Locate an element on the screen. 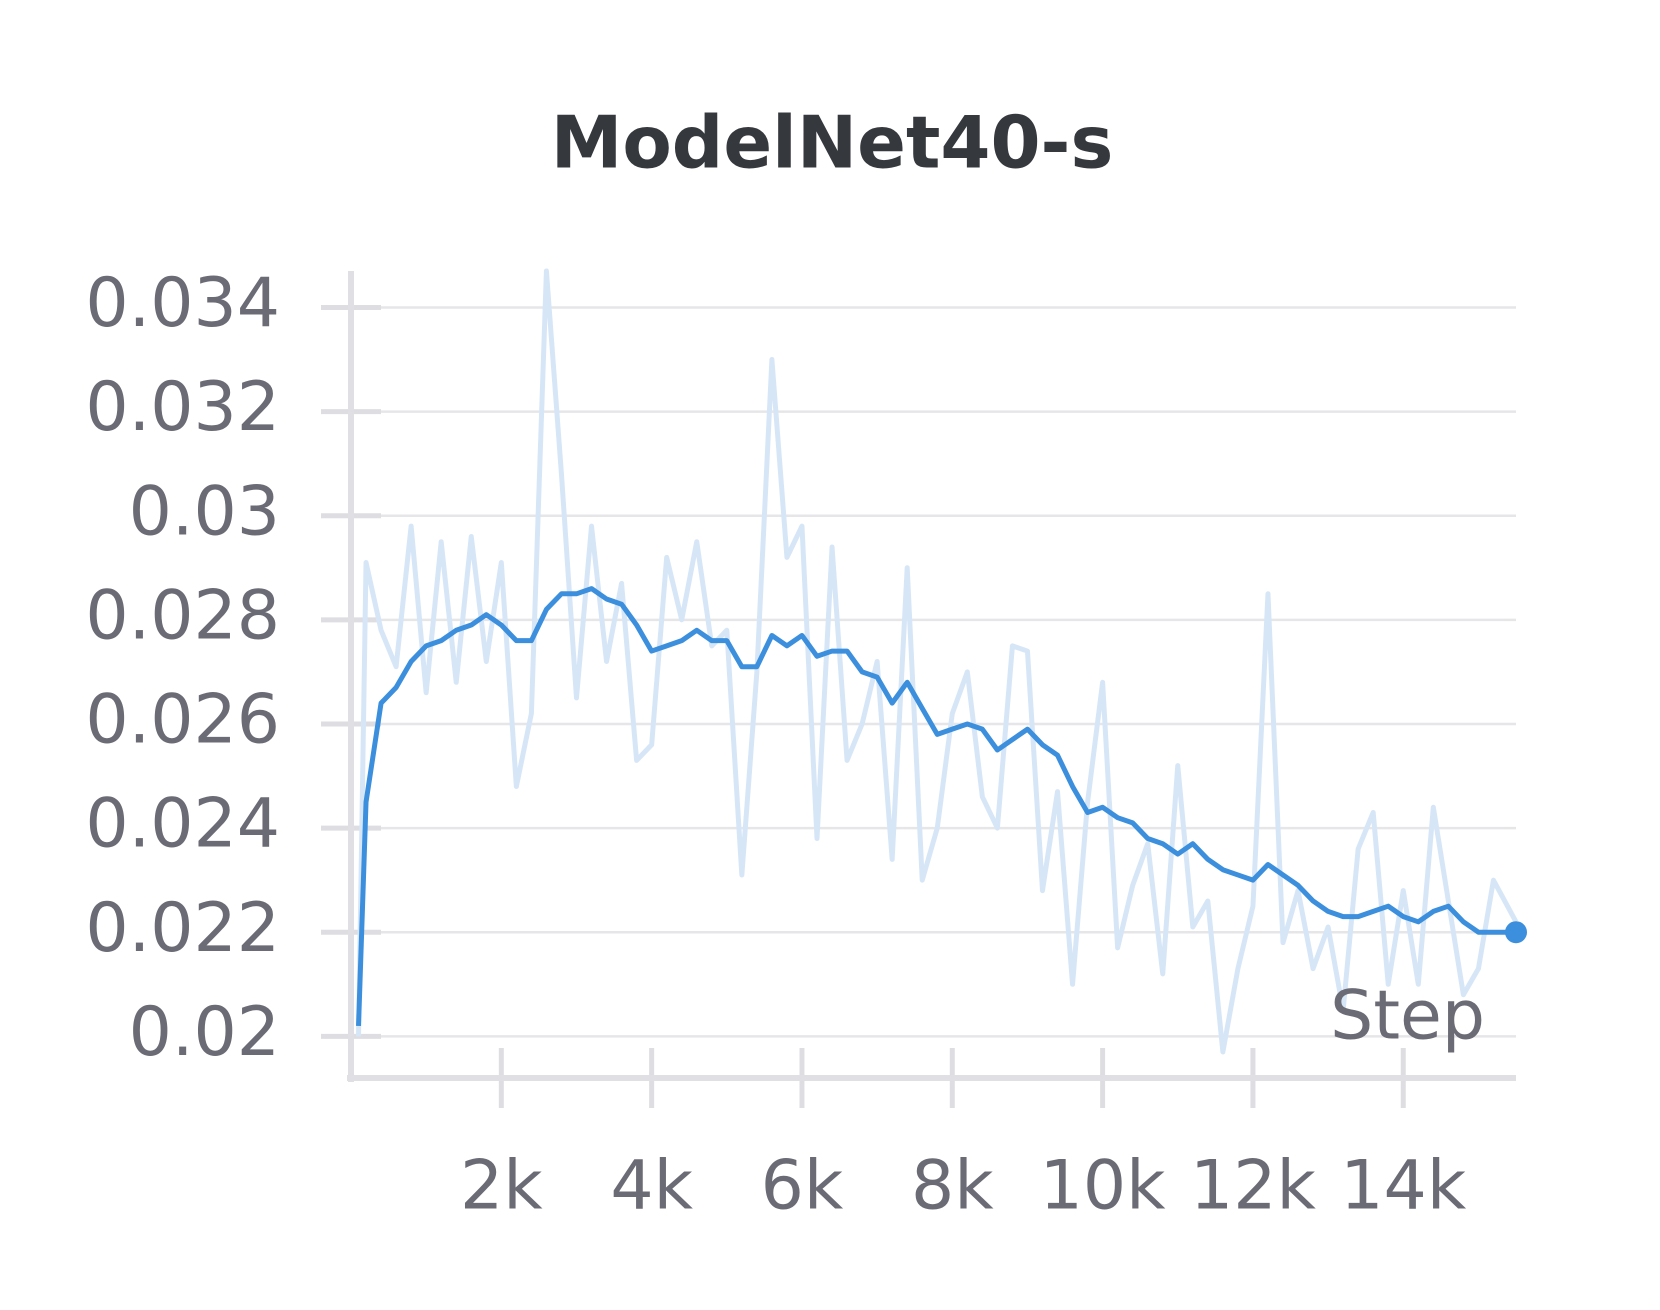  x-tick-label: 6k is located at coordinates (802, 1186).